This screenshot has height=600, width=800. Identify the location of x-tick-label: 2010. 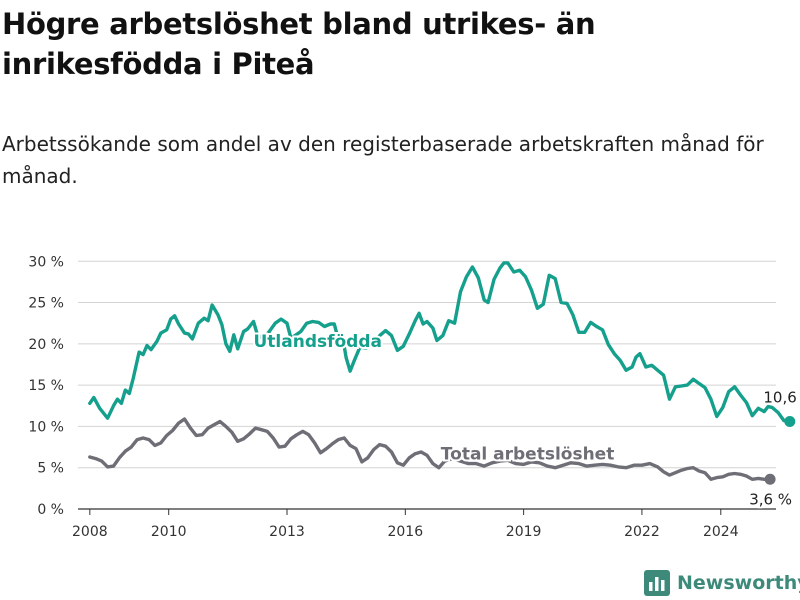
(169, 532).